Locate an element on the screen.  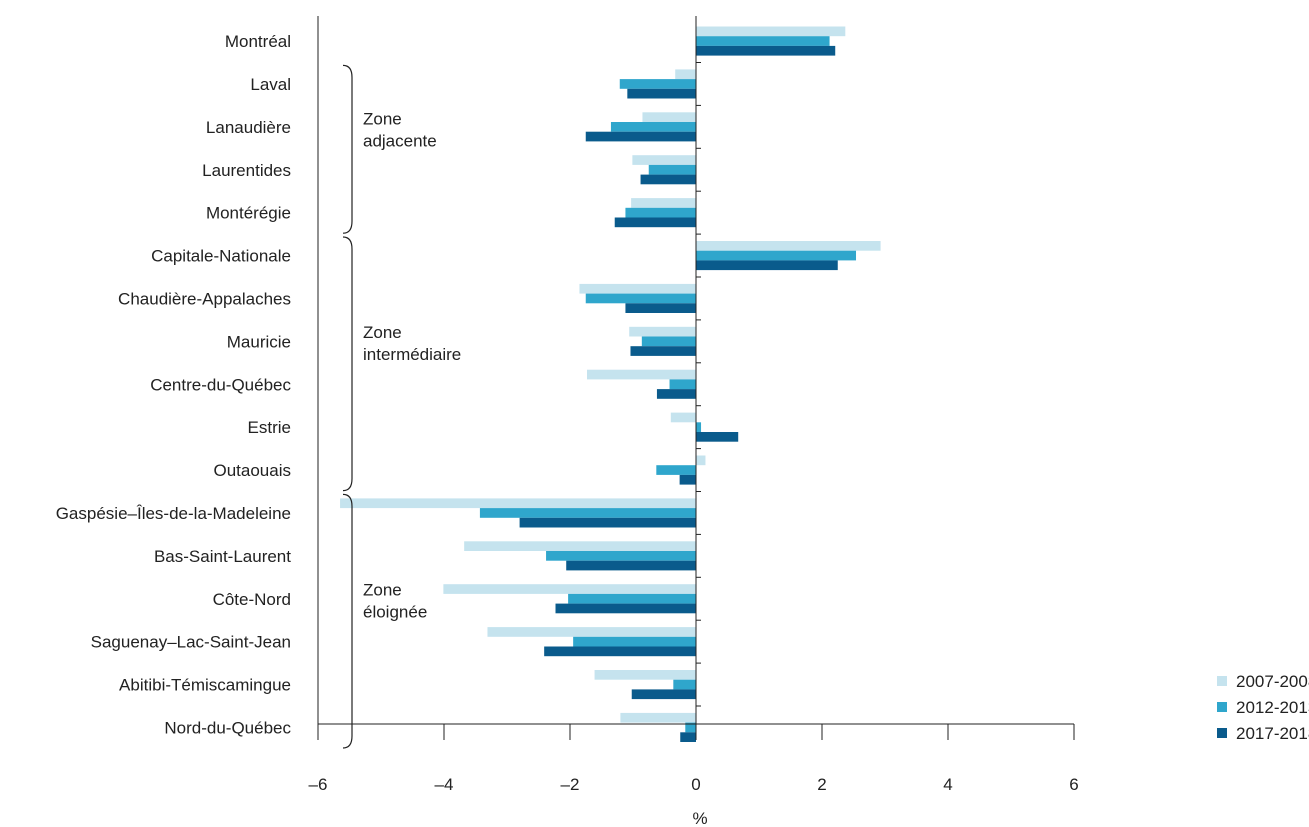
x-tick-label: –2 is located at coordinates (570, 784).